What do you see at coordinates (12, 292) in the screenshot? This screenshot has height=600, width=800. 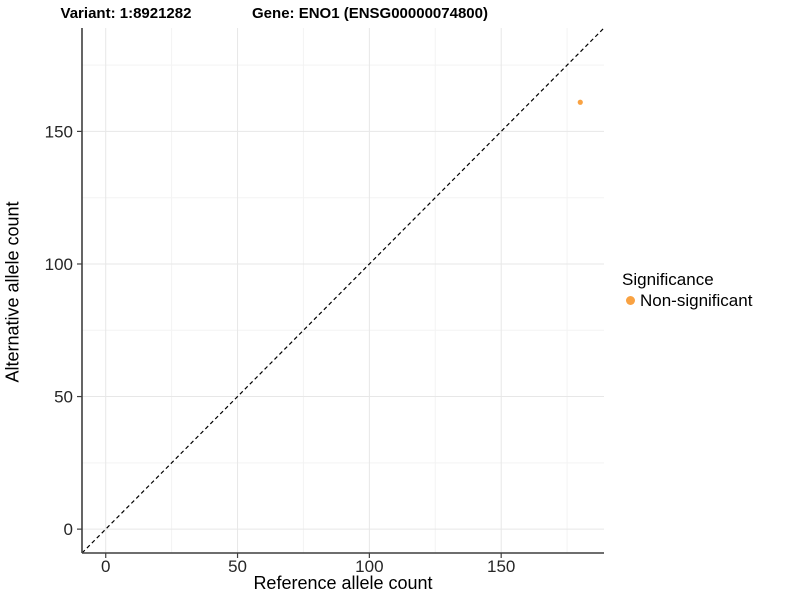 I see `y-axis-title: Alternative allele count` at bounding box center [12, 292].